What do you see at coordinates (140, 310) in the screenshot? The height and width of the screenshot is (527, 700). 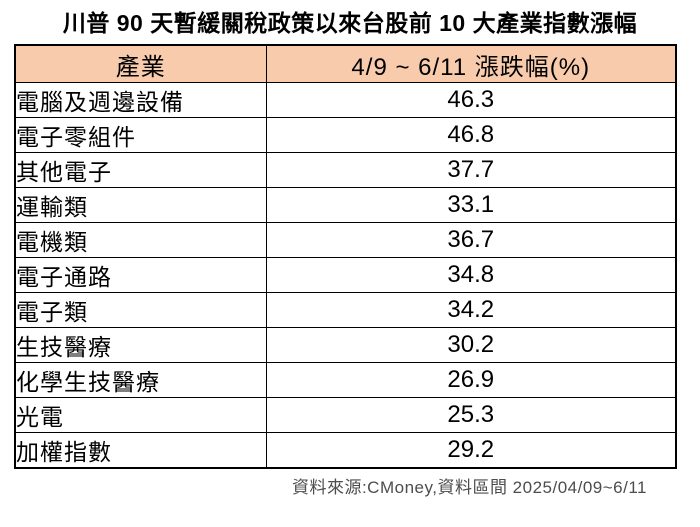 I see `industry-name-cell: 電子類` at bounding box center [140, 310].